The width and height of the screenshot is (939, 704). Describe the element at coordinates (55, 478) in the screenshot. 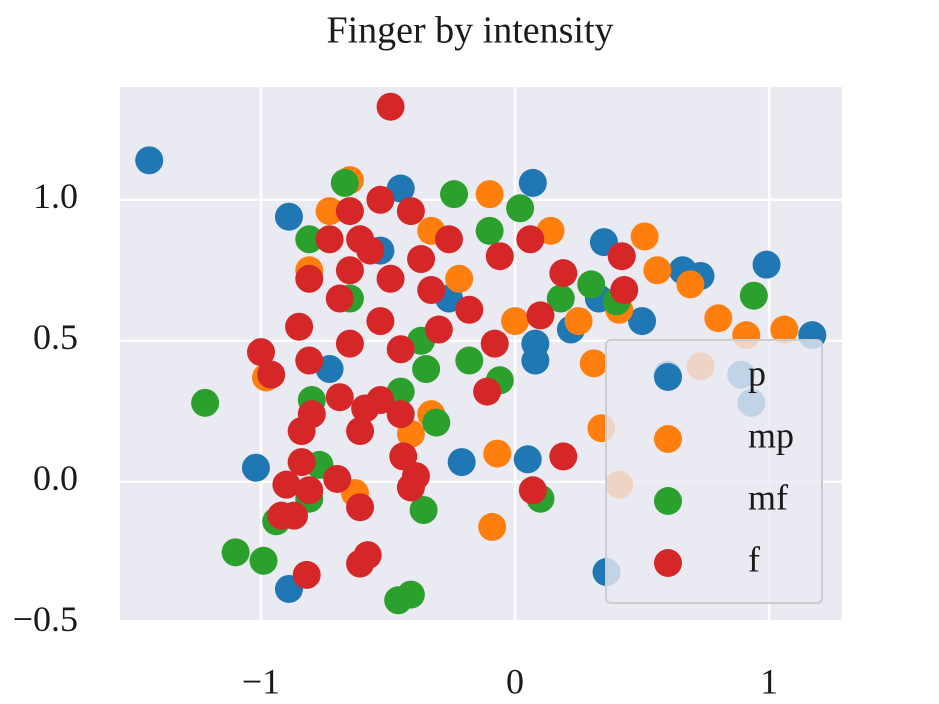

I see `y-tick-label: 0.0` at that location.